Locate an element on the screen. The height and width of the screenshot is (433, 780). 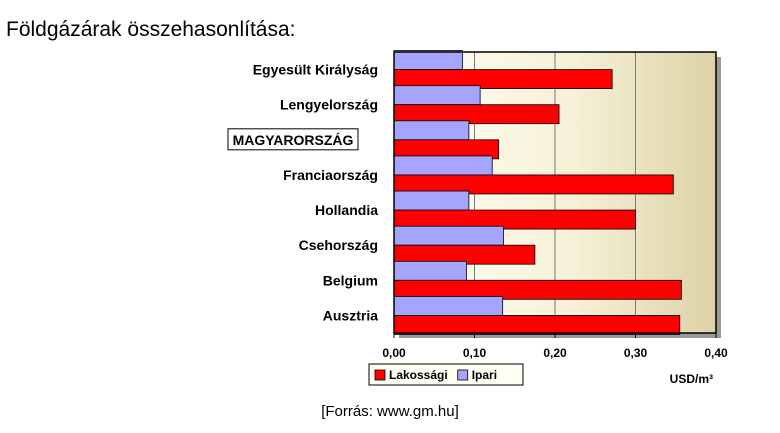
category-label: Egyesült Királyság is located at coordinates (315, 70).